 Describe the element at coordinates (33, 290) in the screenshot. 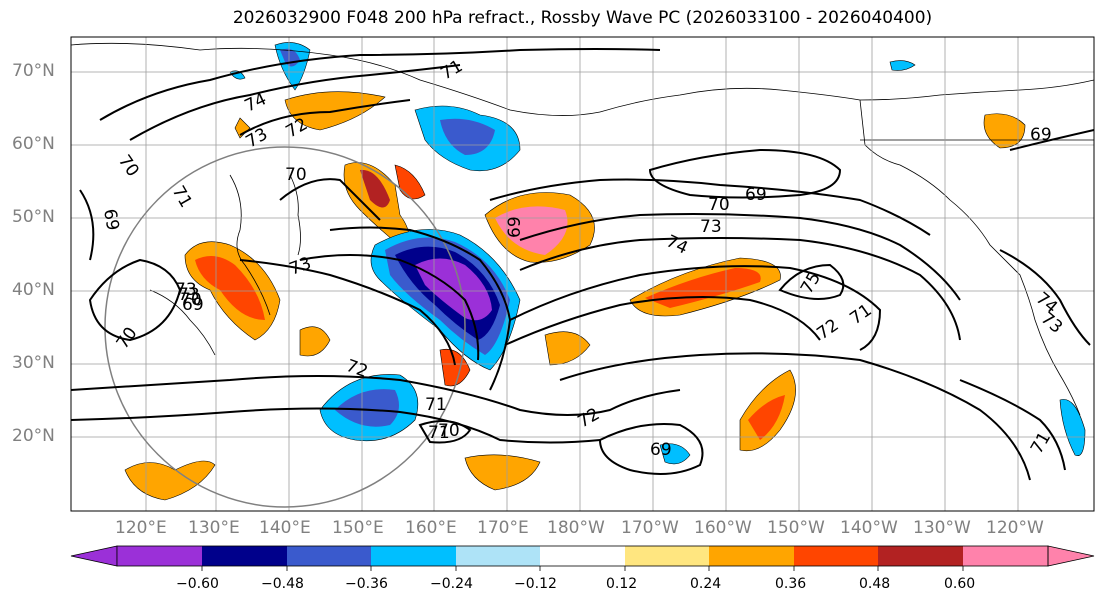

I see `lat-label: 40°N` at that location.